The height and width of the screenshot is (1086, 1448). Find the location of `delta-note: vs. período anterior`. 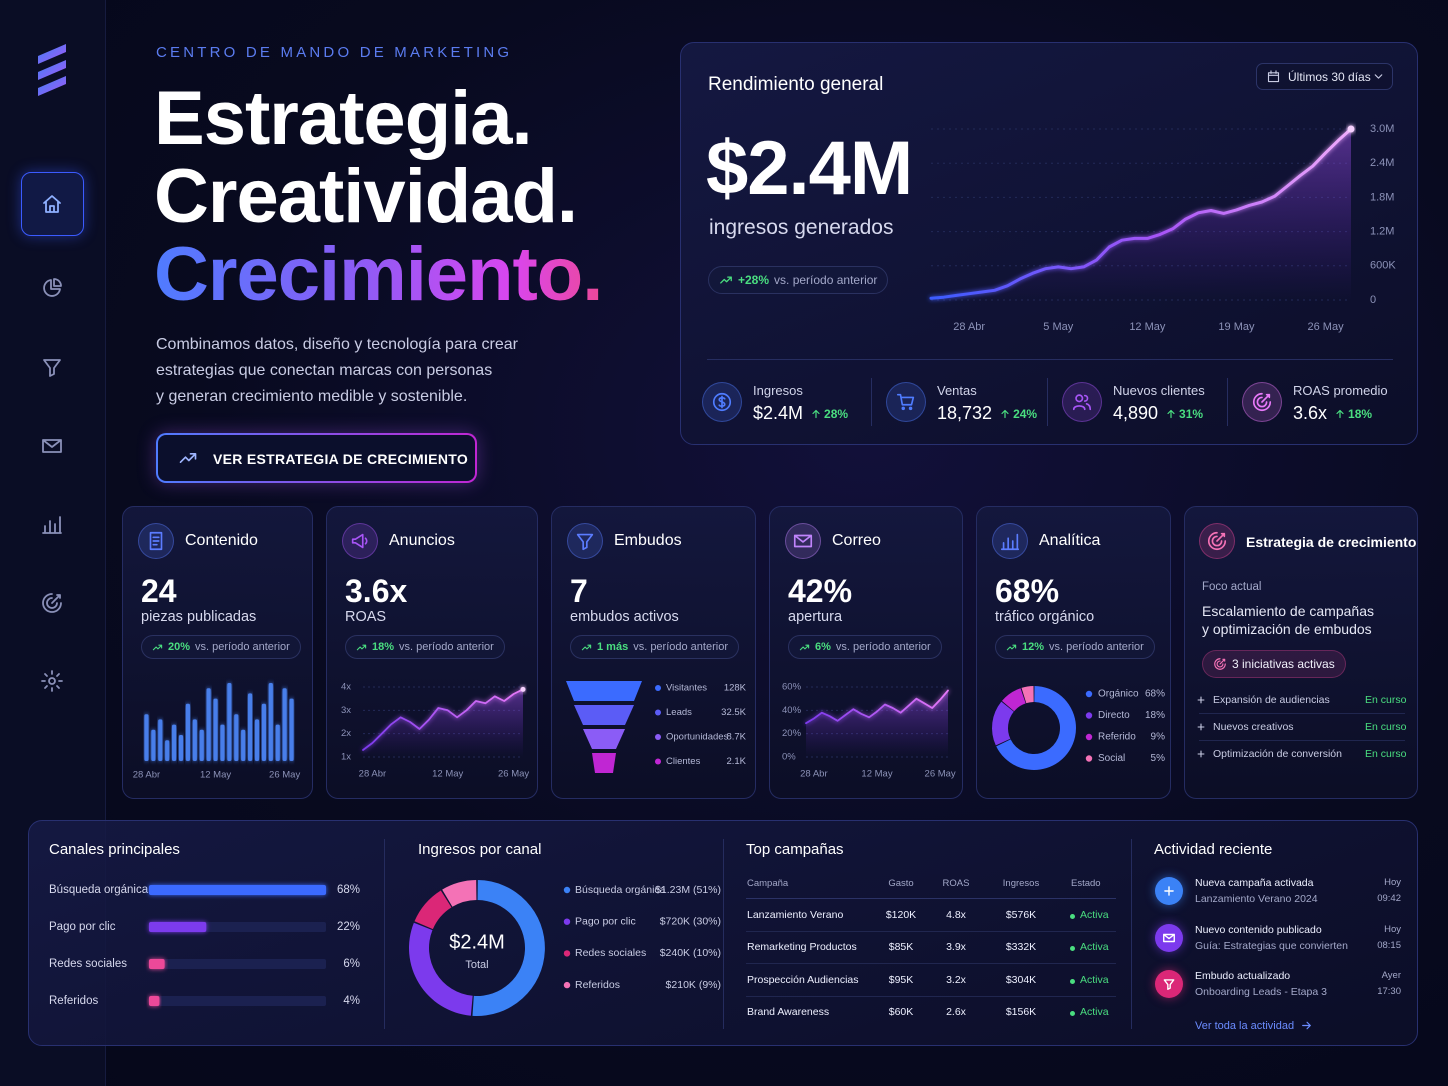

delta-note: vs. período anterior is located at coordinates (446, 647).